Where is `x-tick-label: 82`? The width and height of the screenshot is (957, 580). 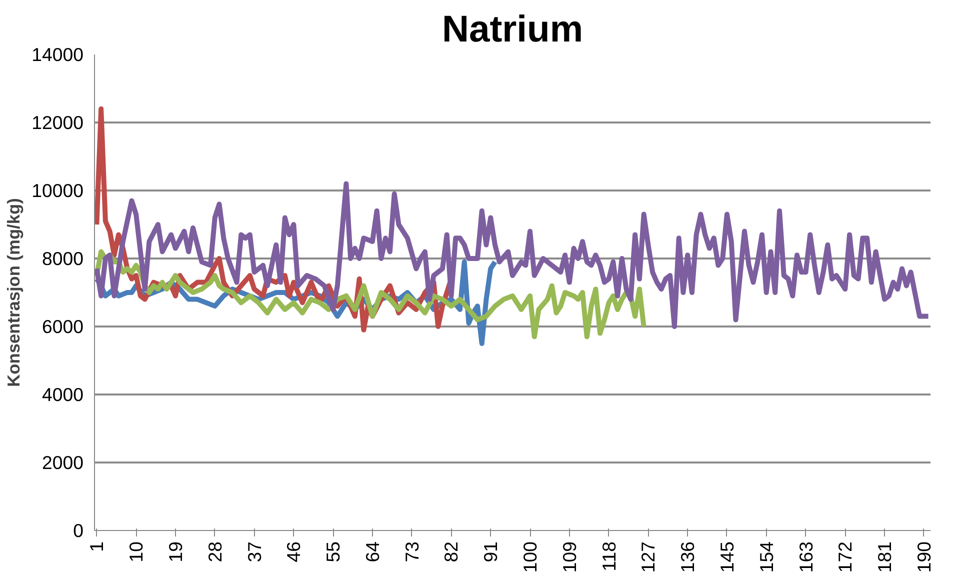
x-tick-label: 82 is located at coordinates (451, 551).